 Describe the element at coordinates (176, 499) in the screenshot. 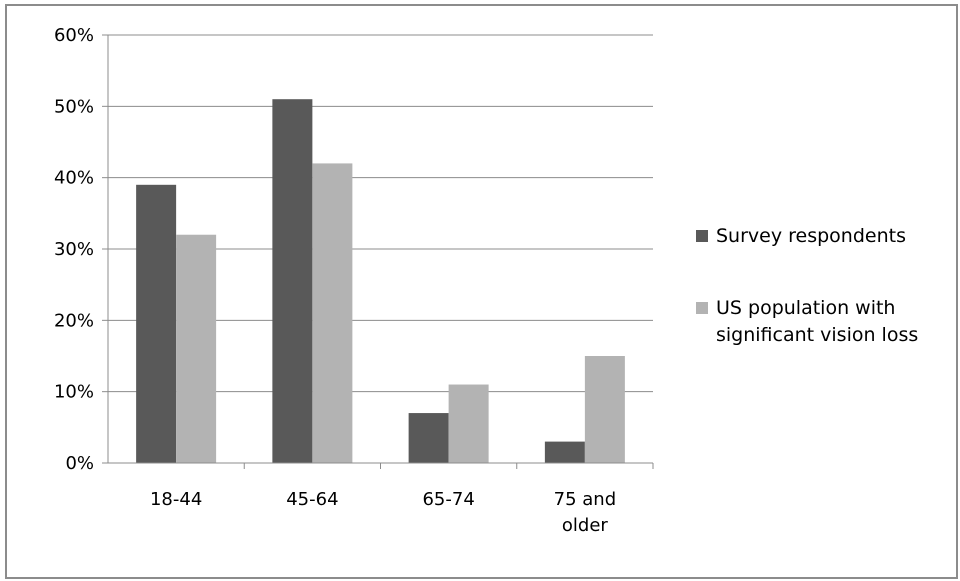

I see `x-tick-label: 18-44` at that location.